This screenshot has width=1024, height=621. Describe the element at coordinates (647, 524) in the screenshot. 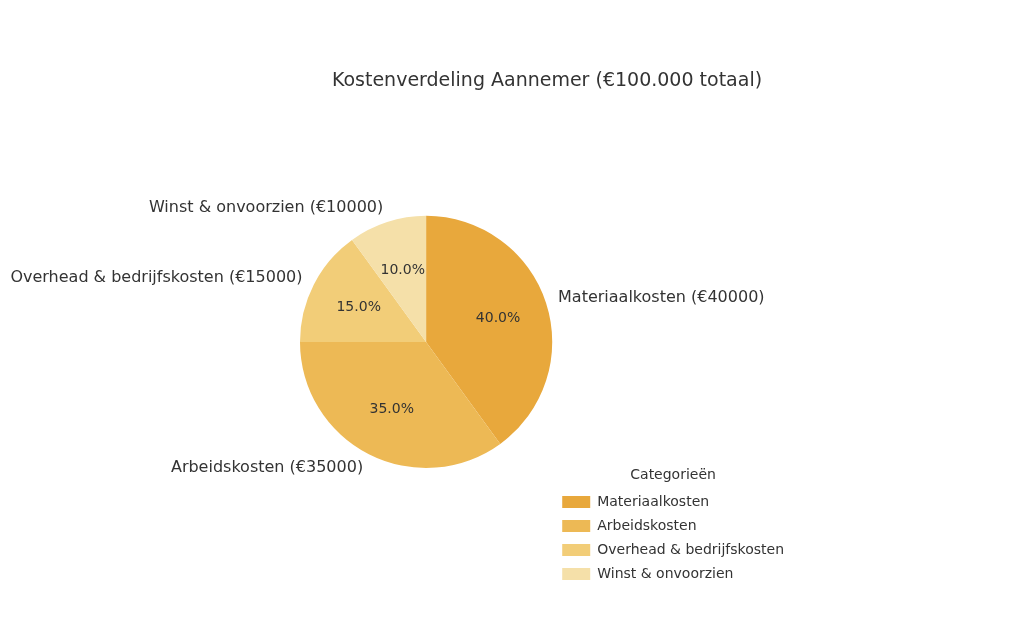

I see `legend-label: Arbeidskosten` at that location.